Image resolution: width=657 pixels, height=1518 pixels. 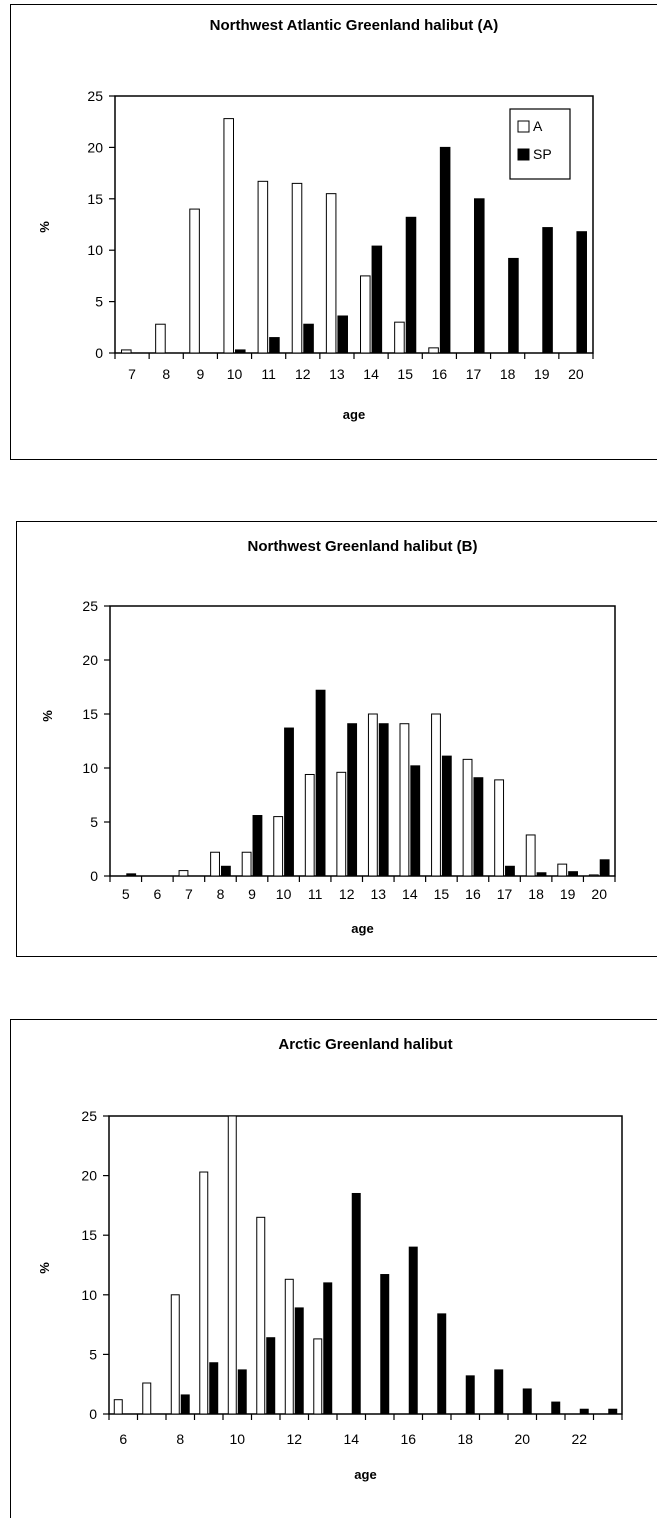 I want to click on legend-swatch-sp, so click(x=523, y=154).